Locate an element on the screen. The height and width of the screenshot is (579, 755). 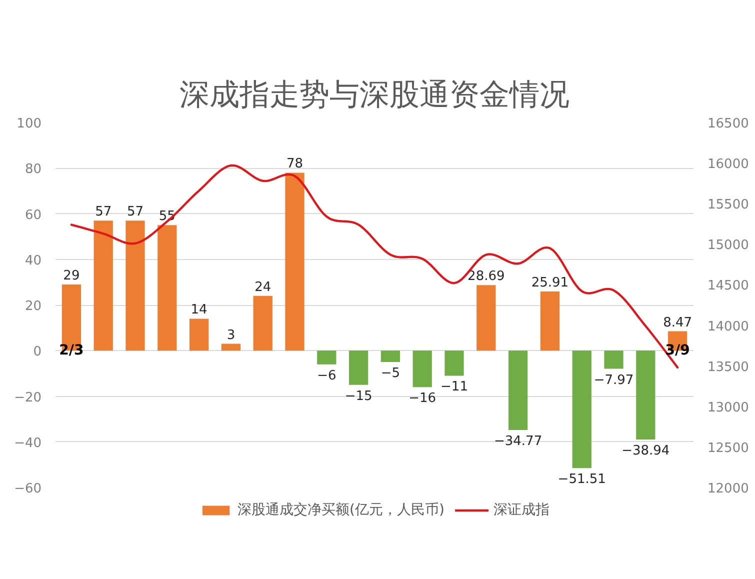
y2-tick-label: 15000 is located at coordinates (728, 246).